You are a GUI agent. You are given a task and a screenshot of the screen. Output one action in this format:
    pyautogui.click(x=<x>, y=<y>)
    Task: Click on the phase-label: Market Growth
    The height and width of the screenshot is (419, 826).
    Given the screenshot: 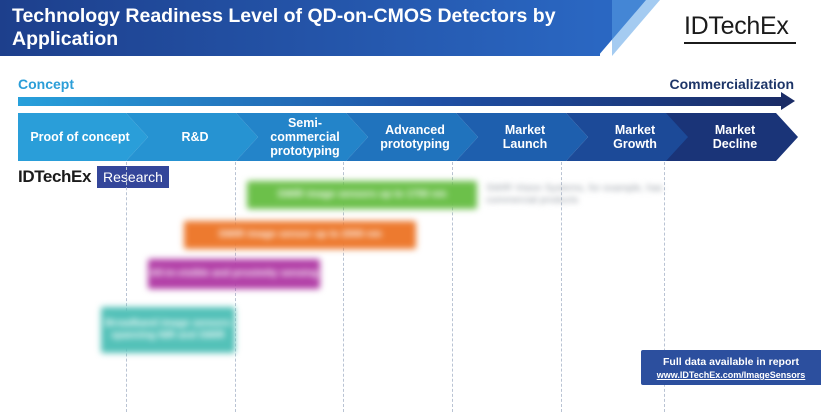 What is the action you would take?
    pyautogui.click(x=635, y=137)
    